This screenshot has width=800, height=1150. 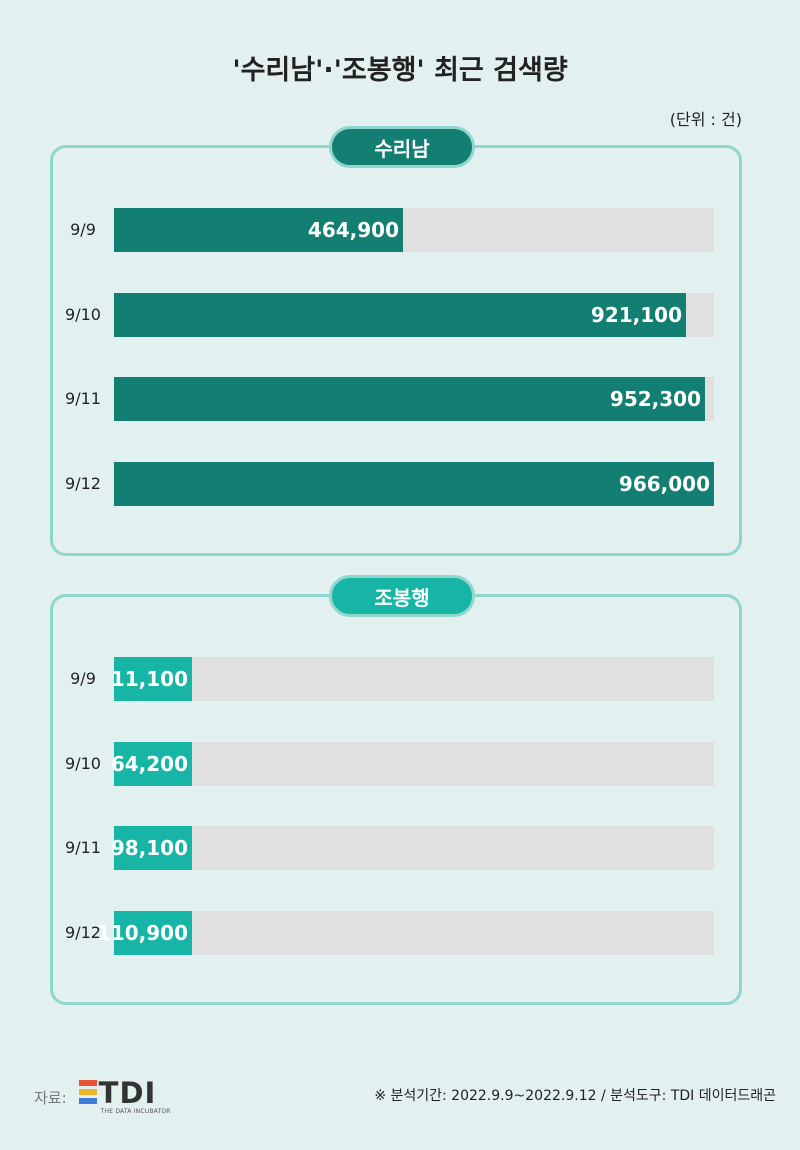 I want to click on bar-track: 966,000, so click(x=414, y=484).